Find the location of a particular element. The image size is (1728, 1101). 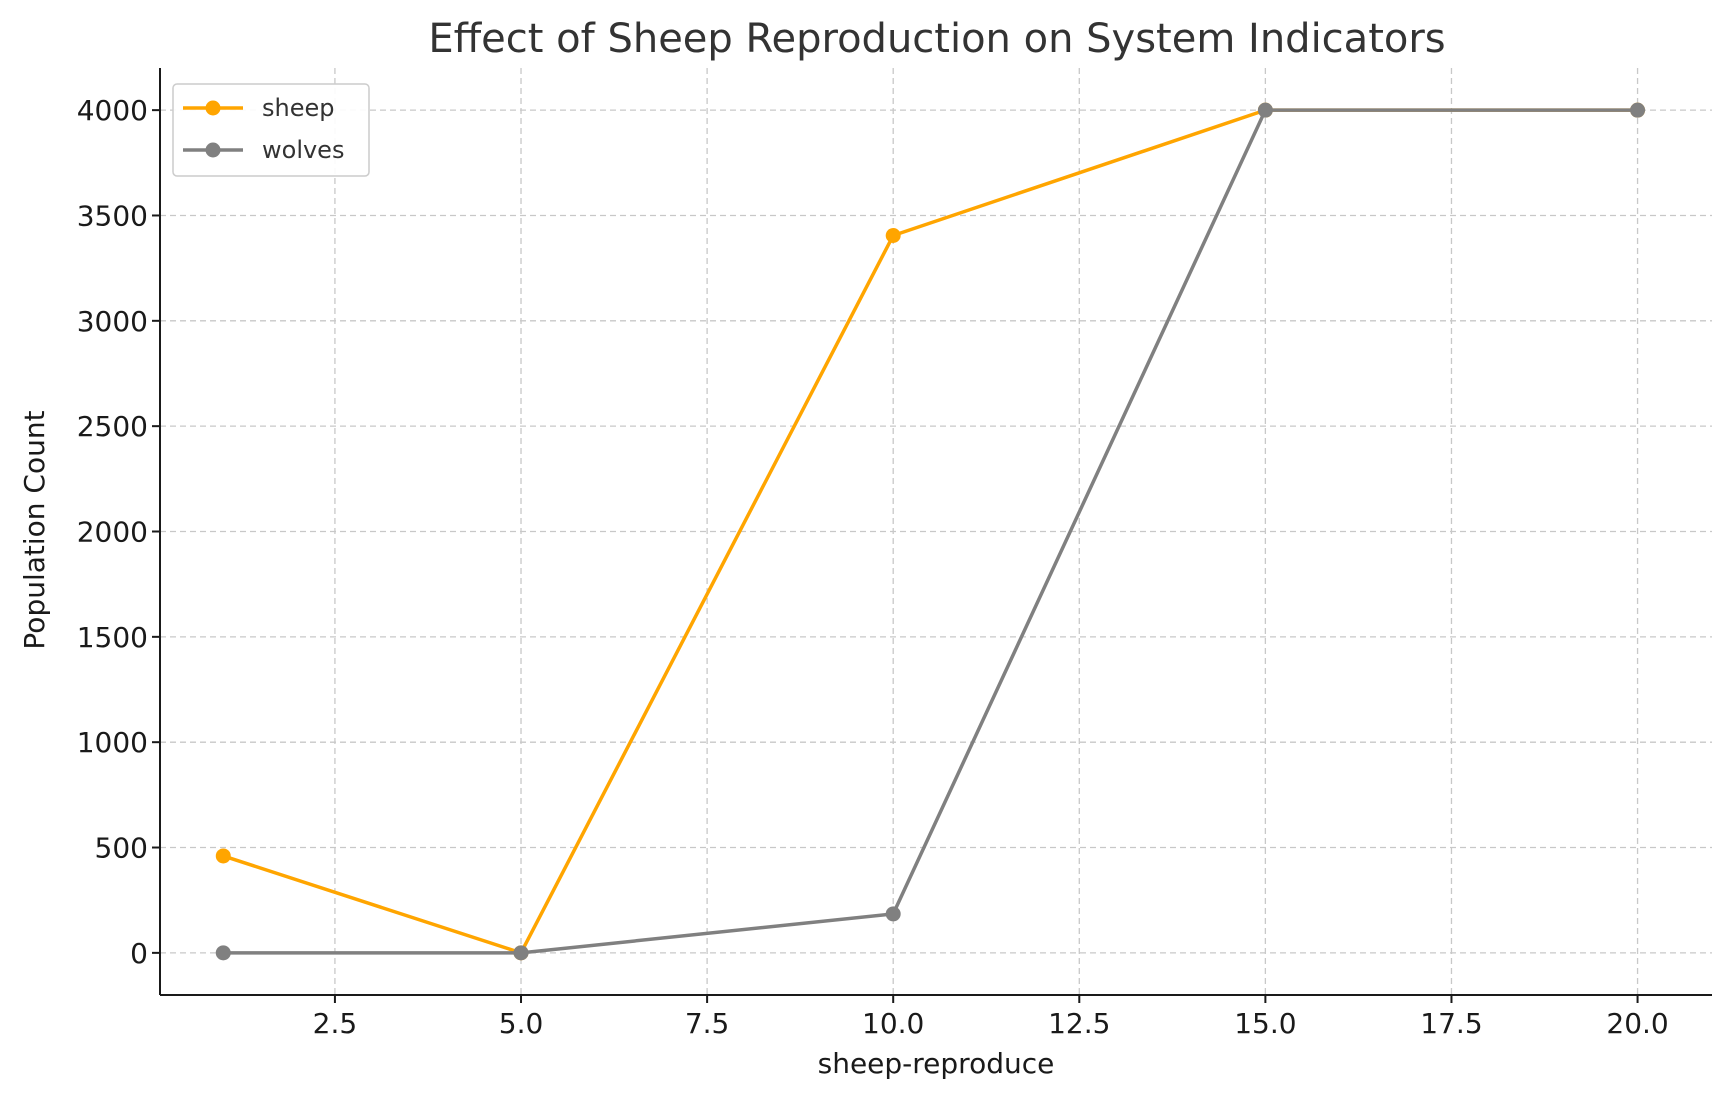

legend-item-sheep: sheep is located at coordinates (258, 108).